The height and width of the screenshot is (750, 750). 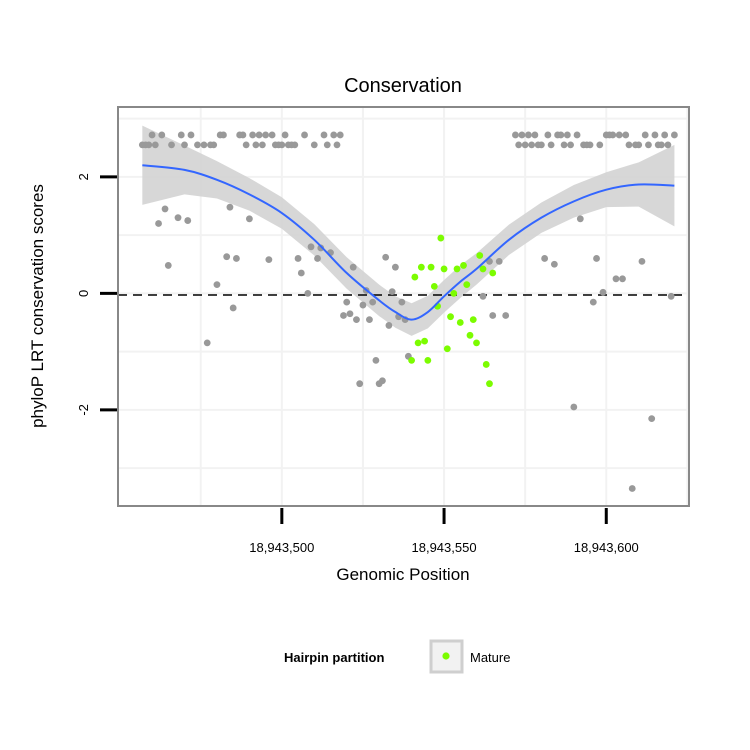 What do you see at coordinates (606, 547) in the screenshot?
I see `x-tick-label: 18,943,600` at bounding box center [606, 547].